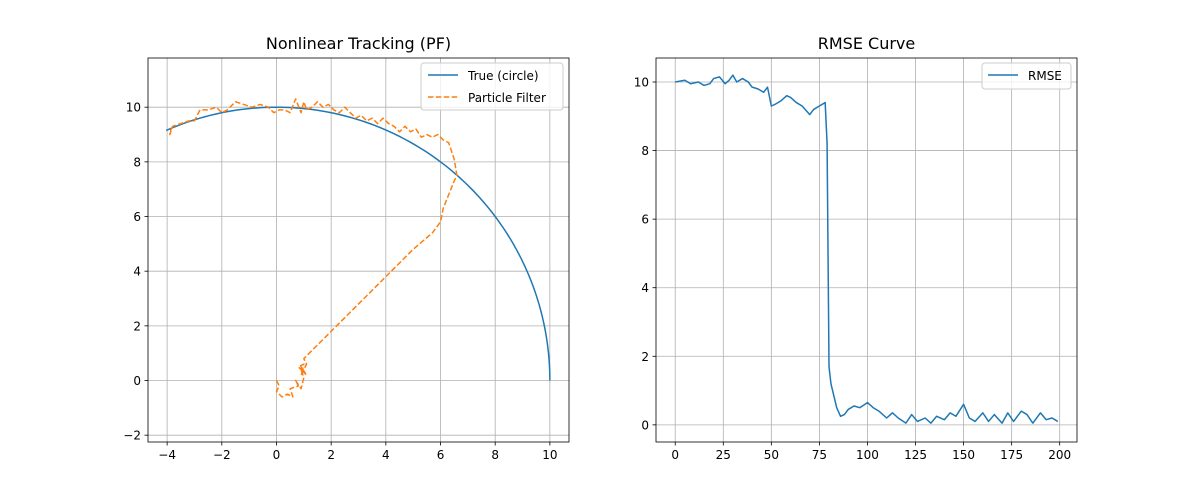 This screenshot has width=1192, height=493. What do you see at coordinates (867, 455) in the screenshot?
I see `x-tick-label: 100` at bounding box center [867, 455].